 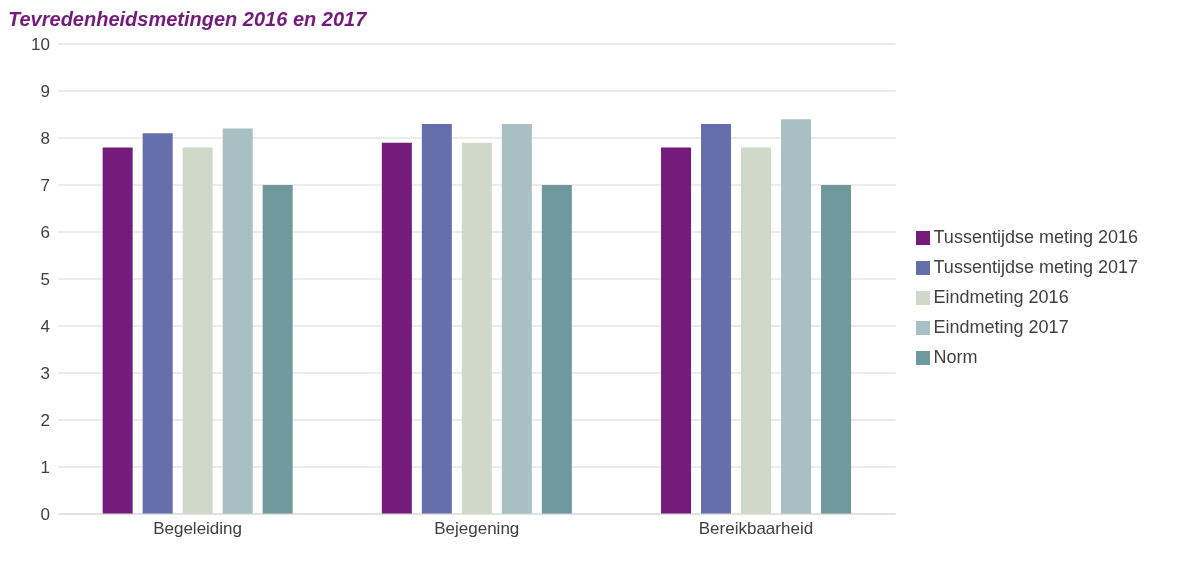 I want to click on y-tick-label: 6, so click(x=45, y=233).